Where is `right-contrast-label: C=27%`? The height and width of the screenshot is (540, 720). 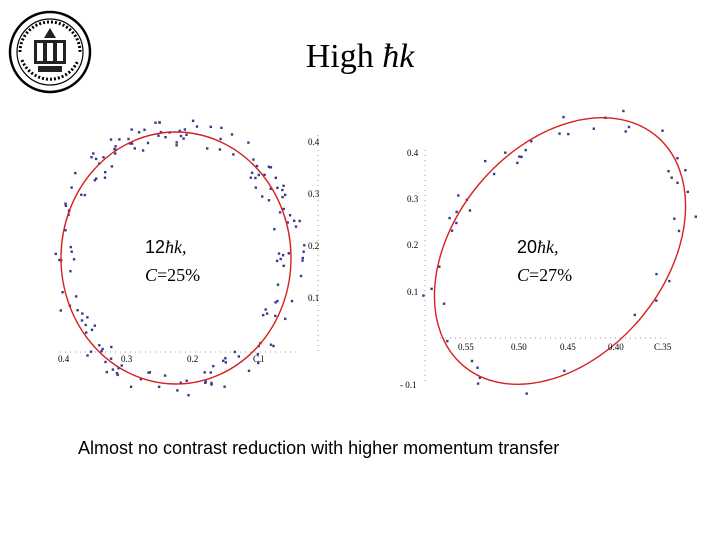 right-contrast-label: C=27% is located at coordinates (545, 275).